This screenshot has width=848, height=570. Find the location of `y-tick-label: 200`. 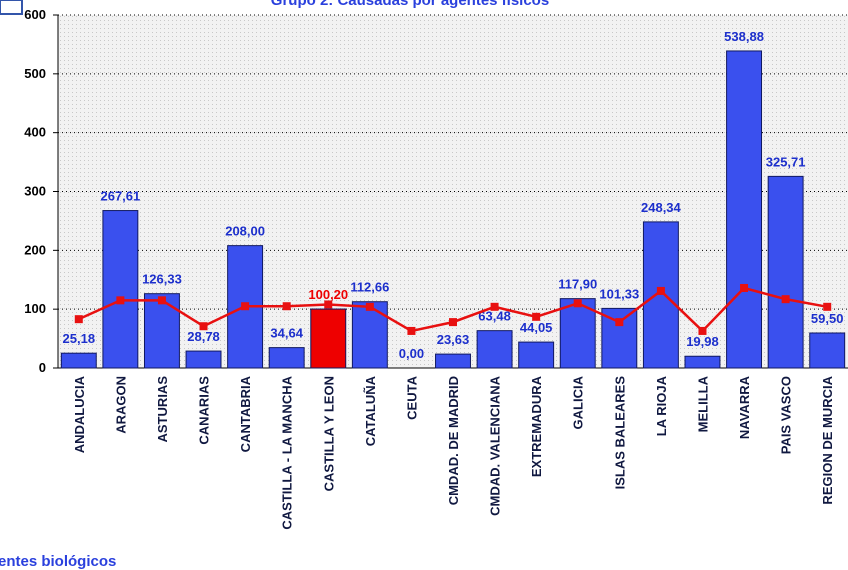

y-tick-label: 200 is located at coordinates (35, 249).